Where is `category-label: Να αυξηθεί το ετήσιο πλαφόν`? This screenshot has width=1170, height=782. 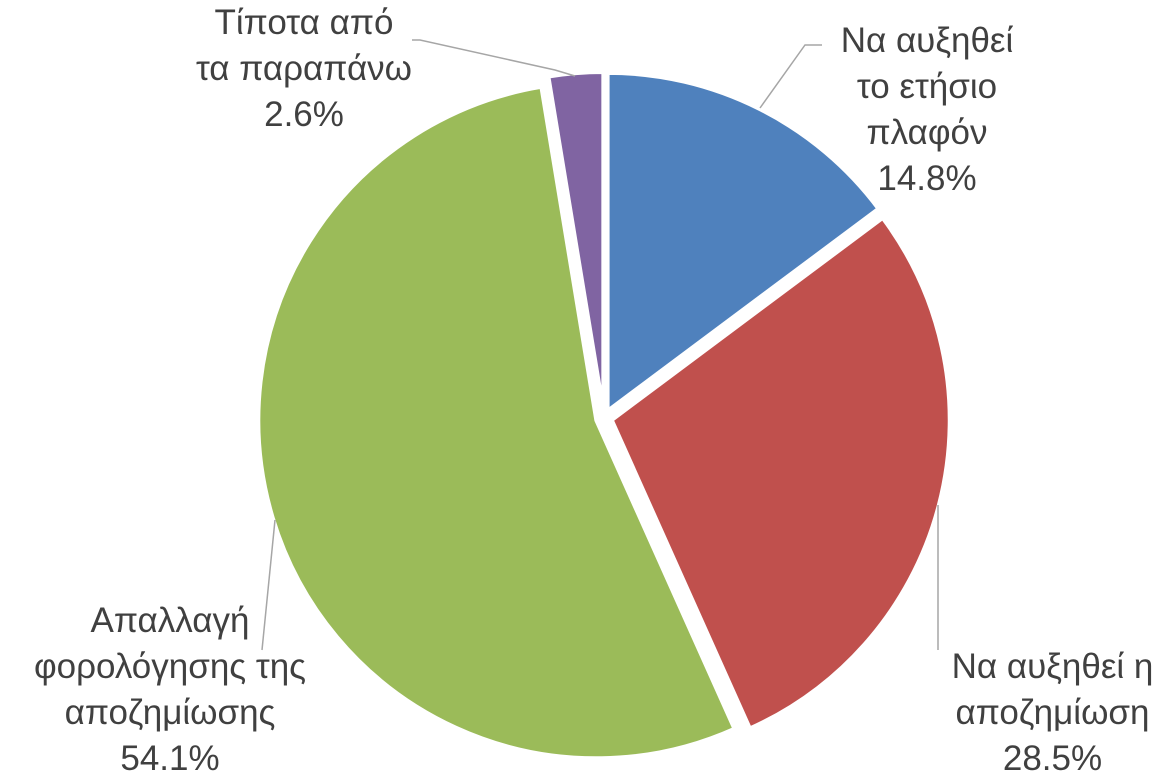 category-label: Να αυξηθεί το ετήσιο πλαφόν is located at coordinates (927, 86).